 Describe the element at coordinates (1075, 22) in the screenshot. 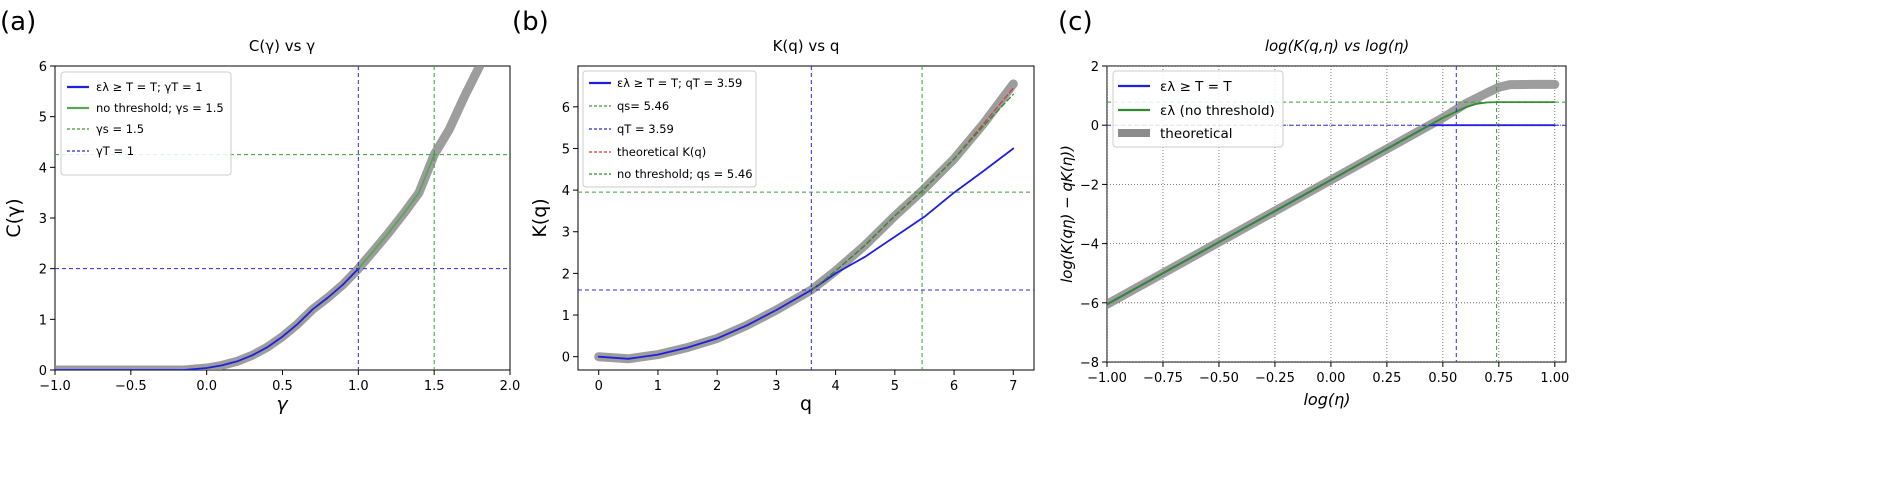

I see `panel-label: (c)` at that location.